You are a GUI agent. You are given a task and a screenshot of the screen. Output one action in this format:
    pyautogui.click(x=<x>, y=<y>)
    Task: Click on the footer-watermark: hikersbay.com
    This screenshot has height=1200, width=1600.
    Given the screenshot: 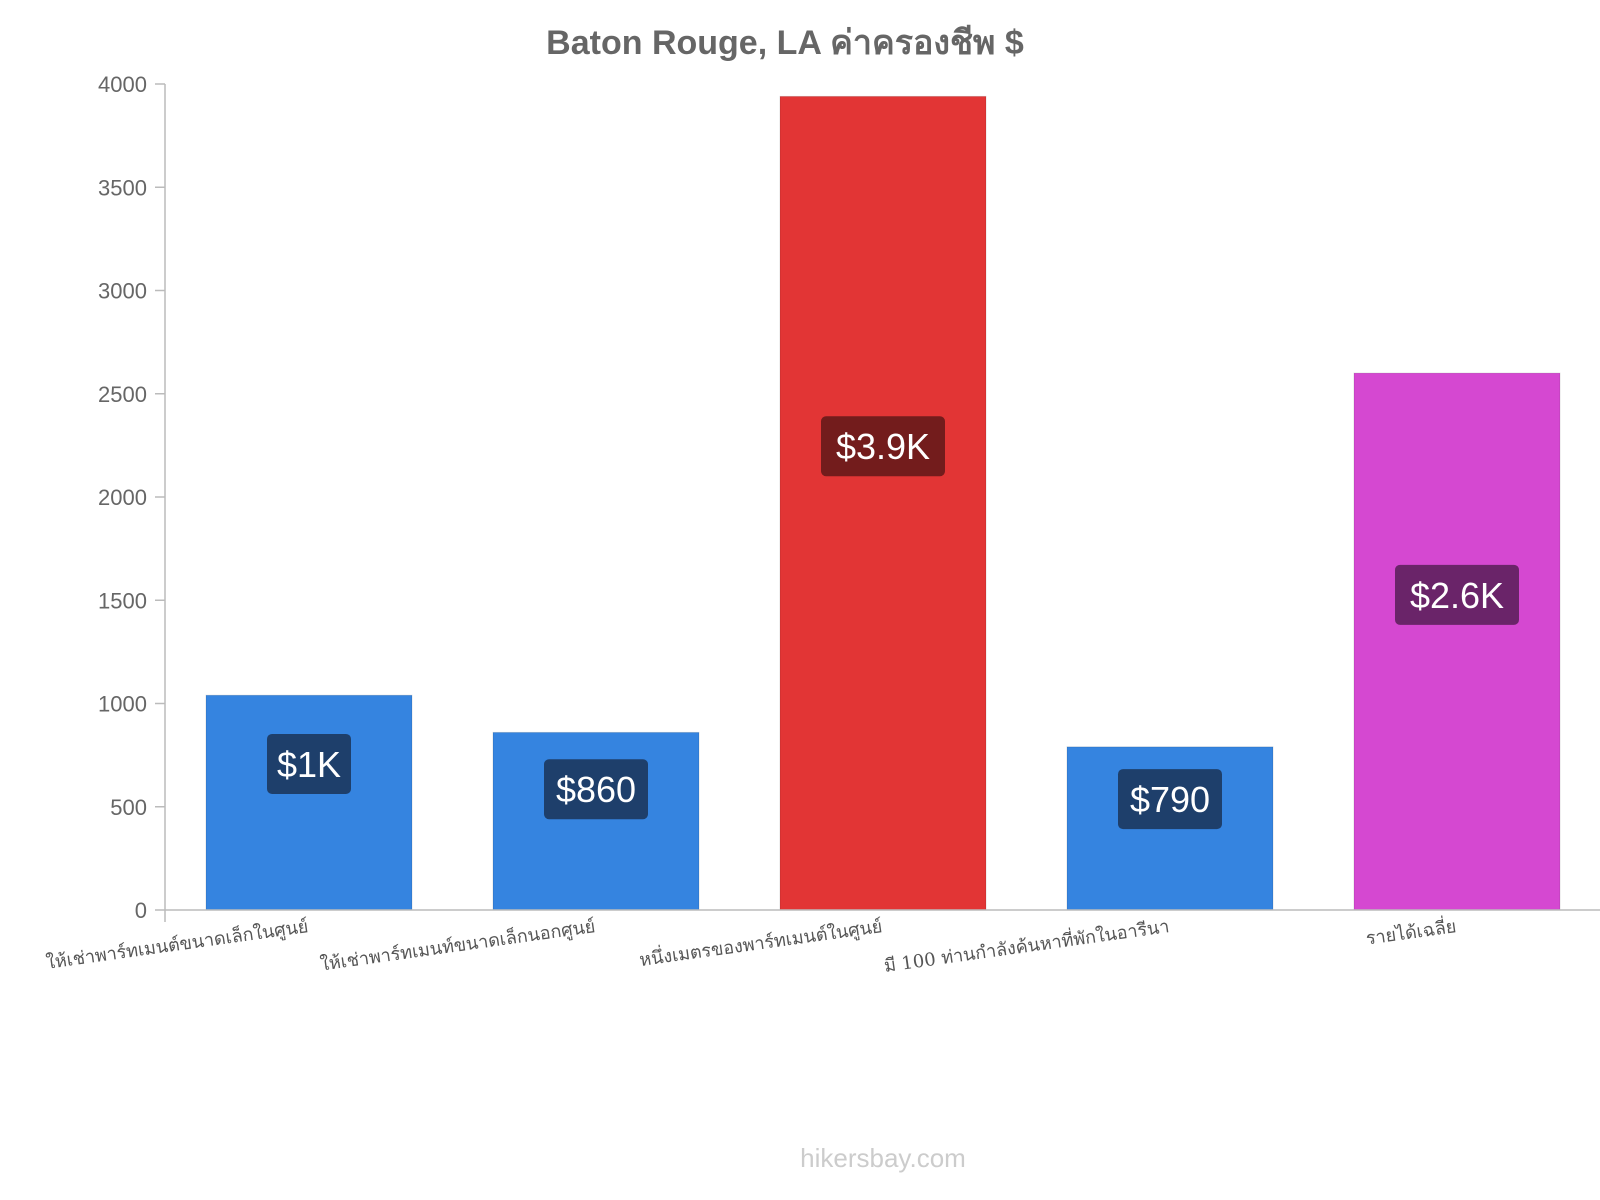 What is the action you would take?
    pyautogui.click(x=883, y=1158)
    